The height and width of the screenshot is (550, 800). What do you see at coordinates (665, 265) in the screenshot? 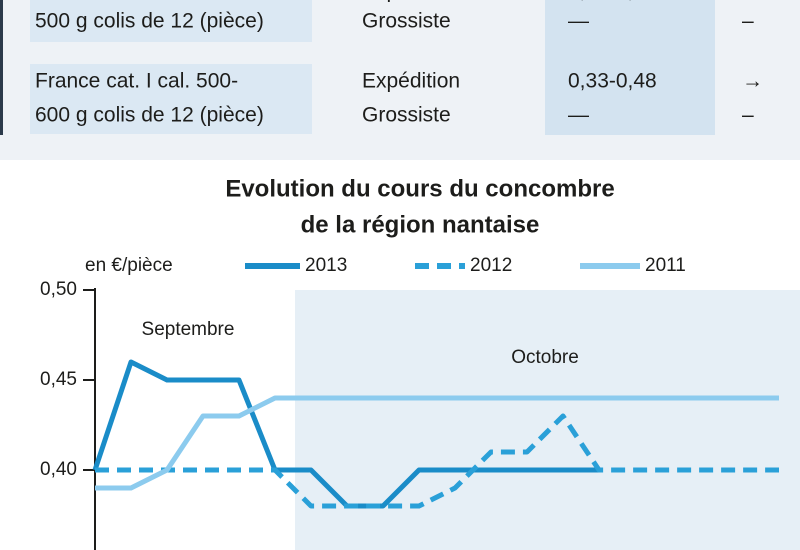
I see `legend-label: 2011` at bounding box center [665, 265].